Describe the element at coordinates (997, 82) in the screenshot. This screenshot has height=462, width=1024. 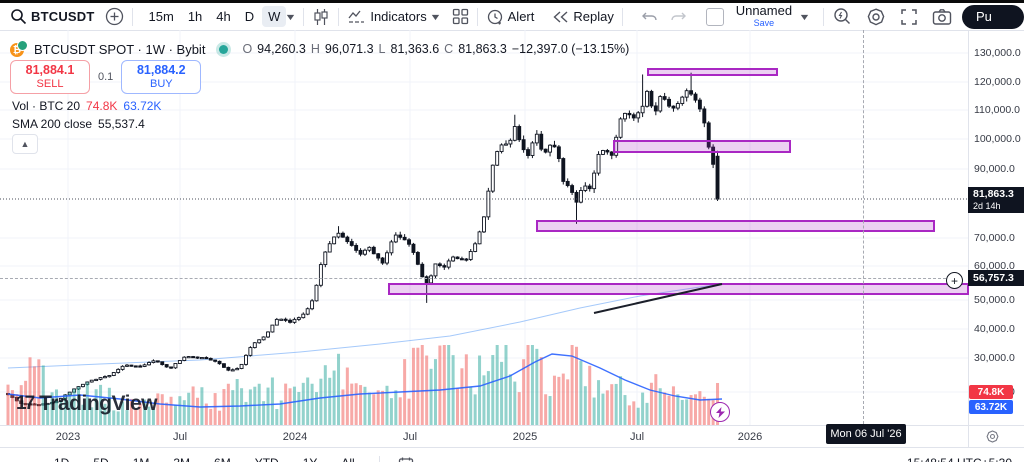
I see `price-tick-120,000.0: 120,000.0` at that location.